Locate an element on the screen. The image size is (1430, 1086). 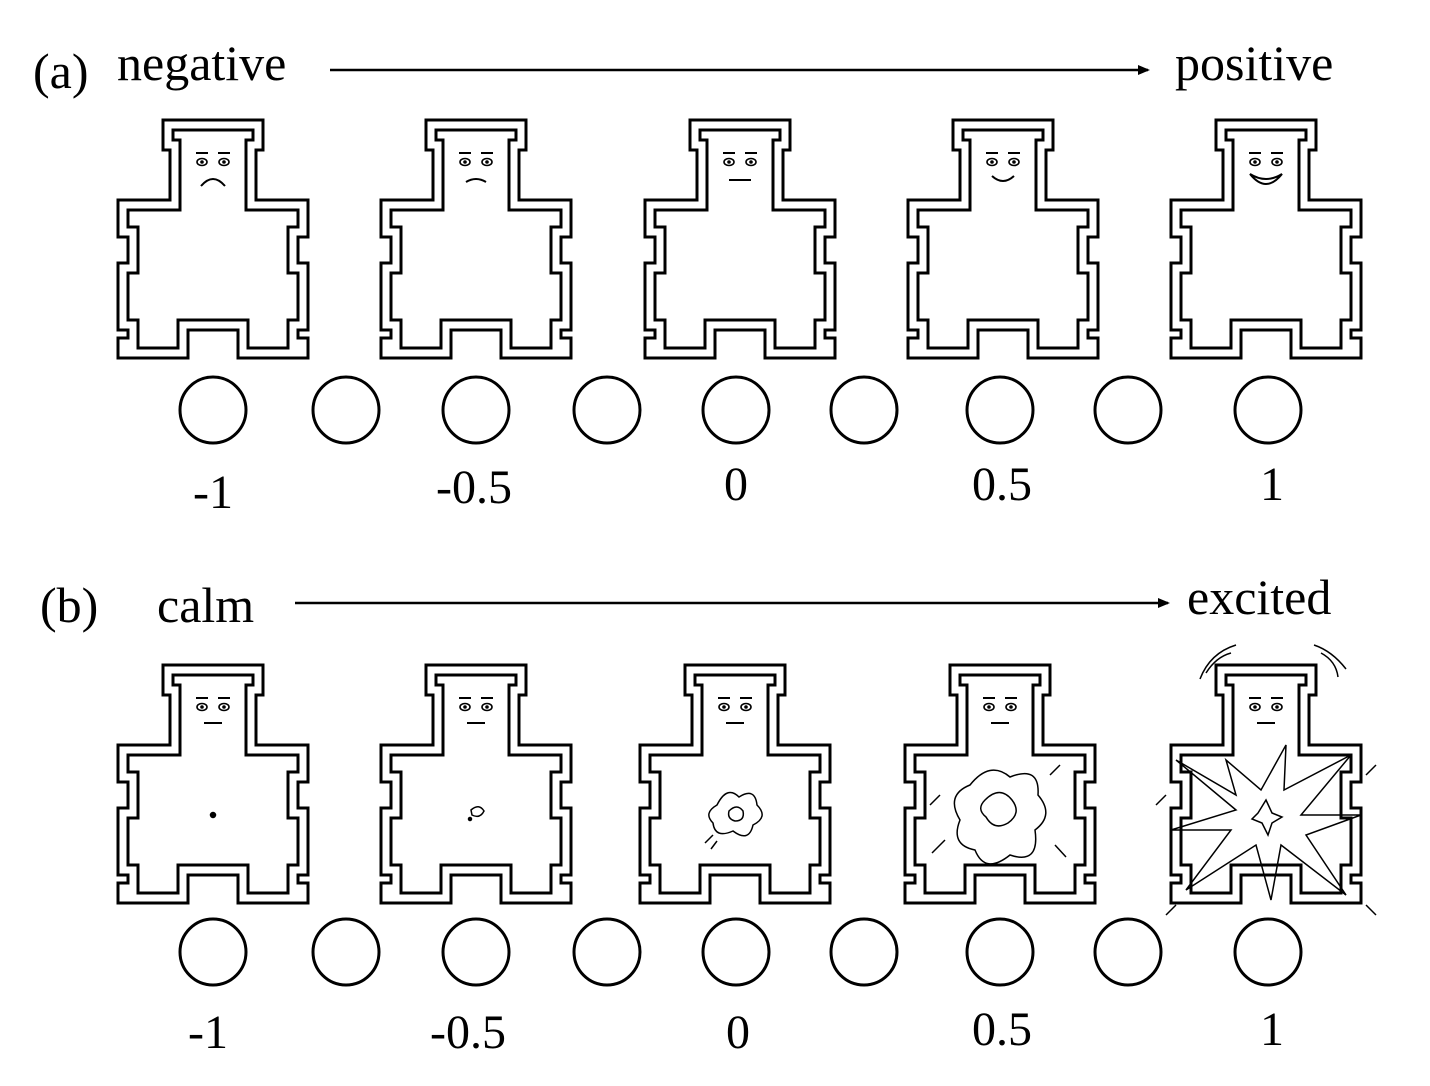
panel-b-scale-values: -1 -0.5 0 0.5 1 is located at coordinates (736, 1031).